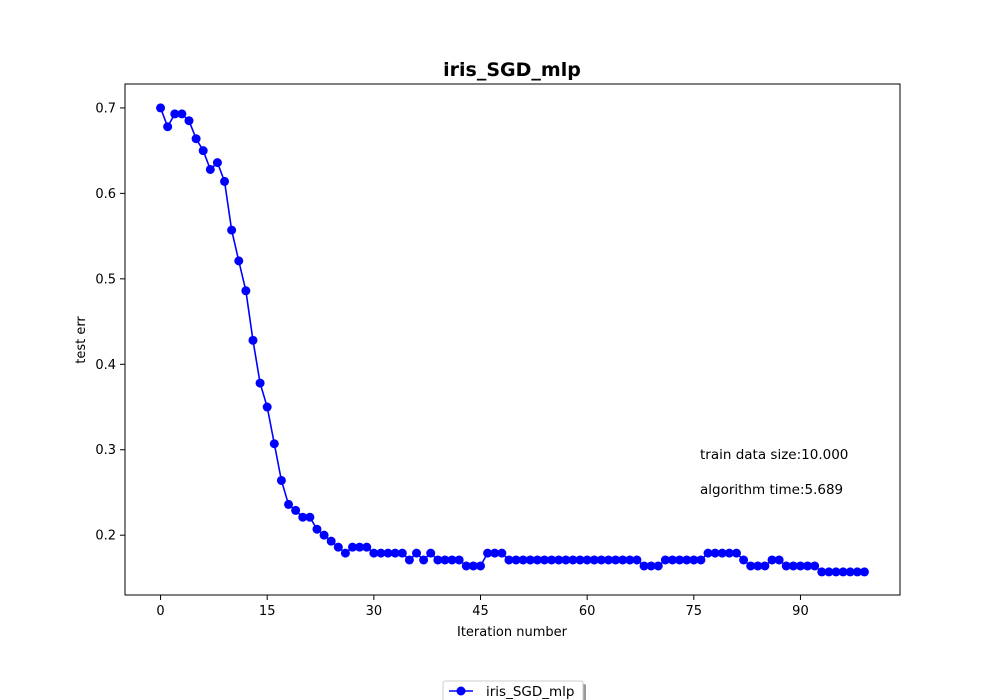  What do you see at coordinates (587, 611) in the screenshot?
I see `x-tick-label: 60` at bounding box center [587, 611].